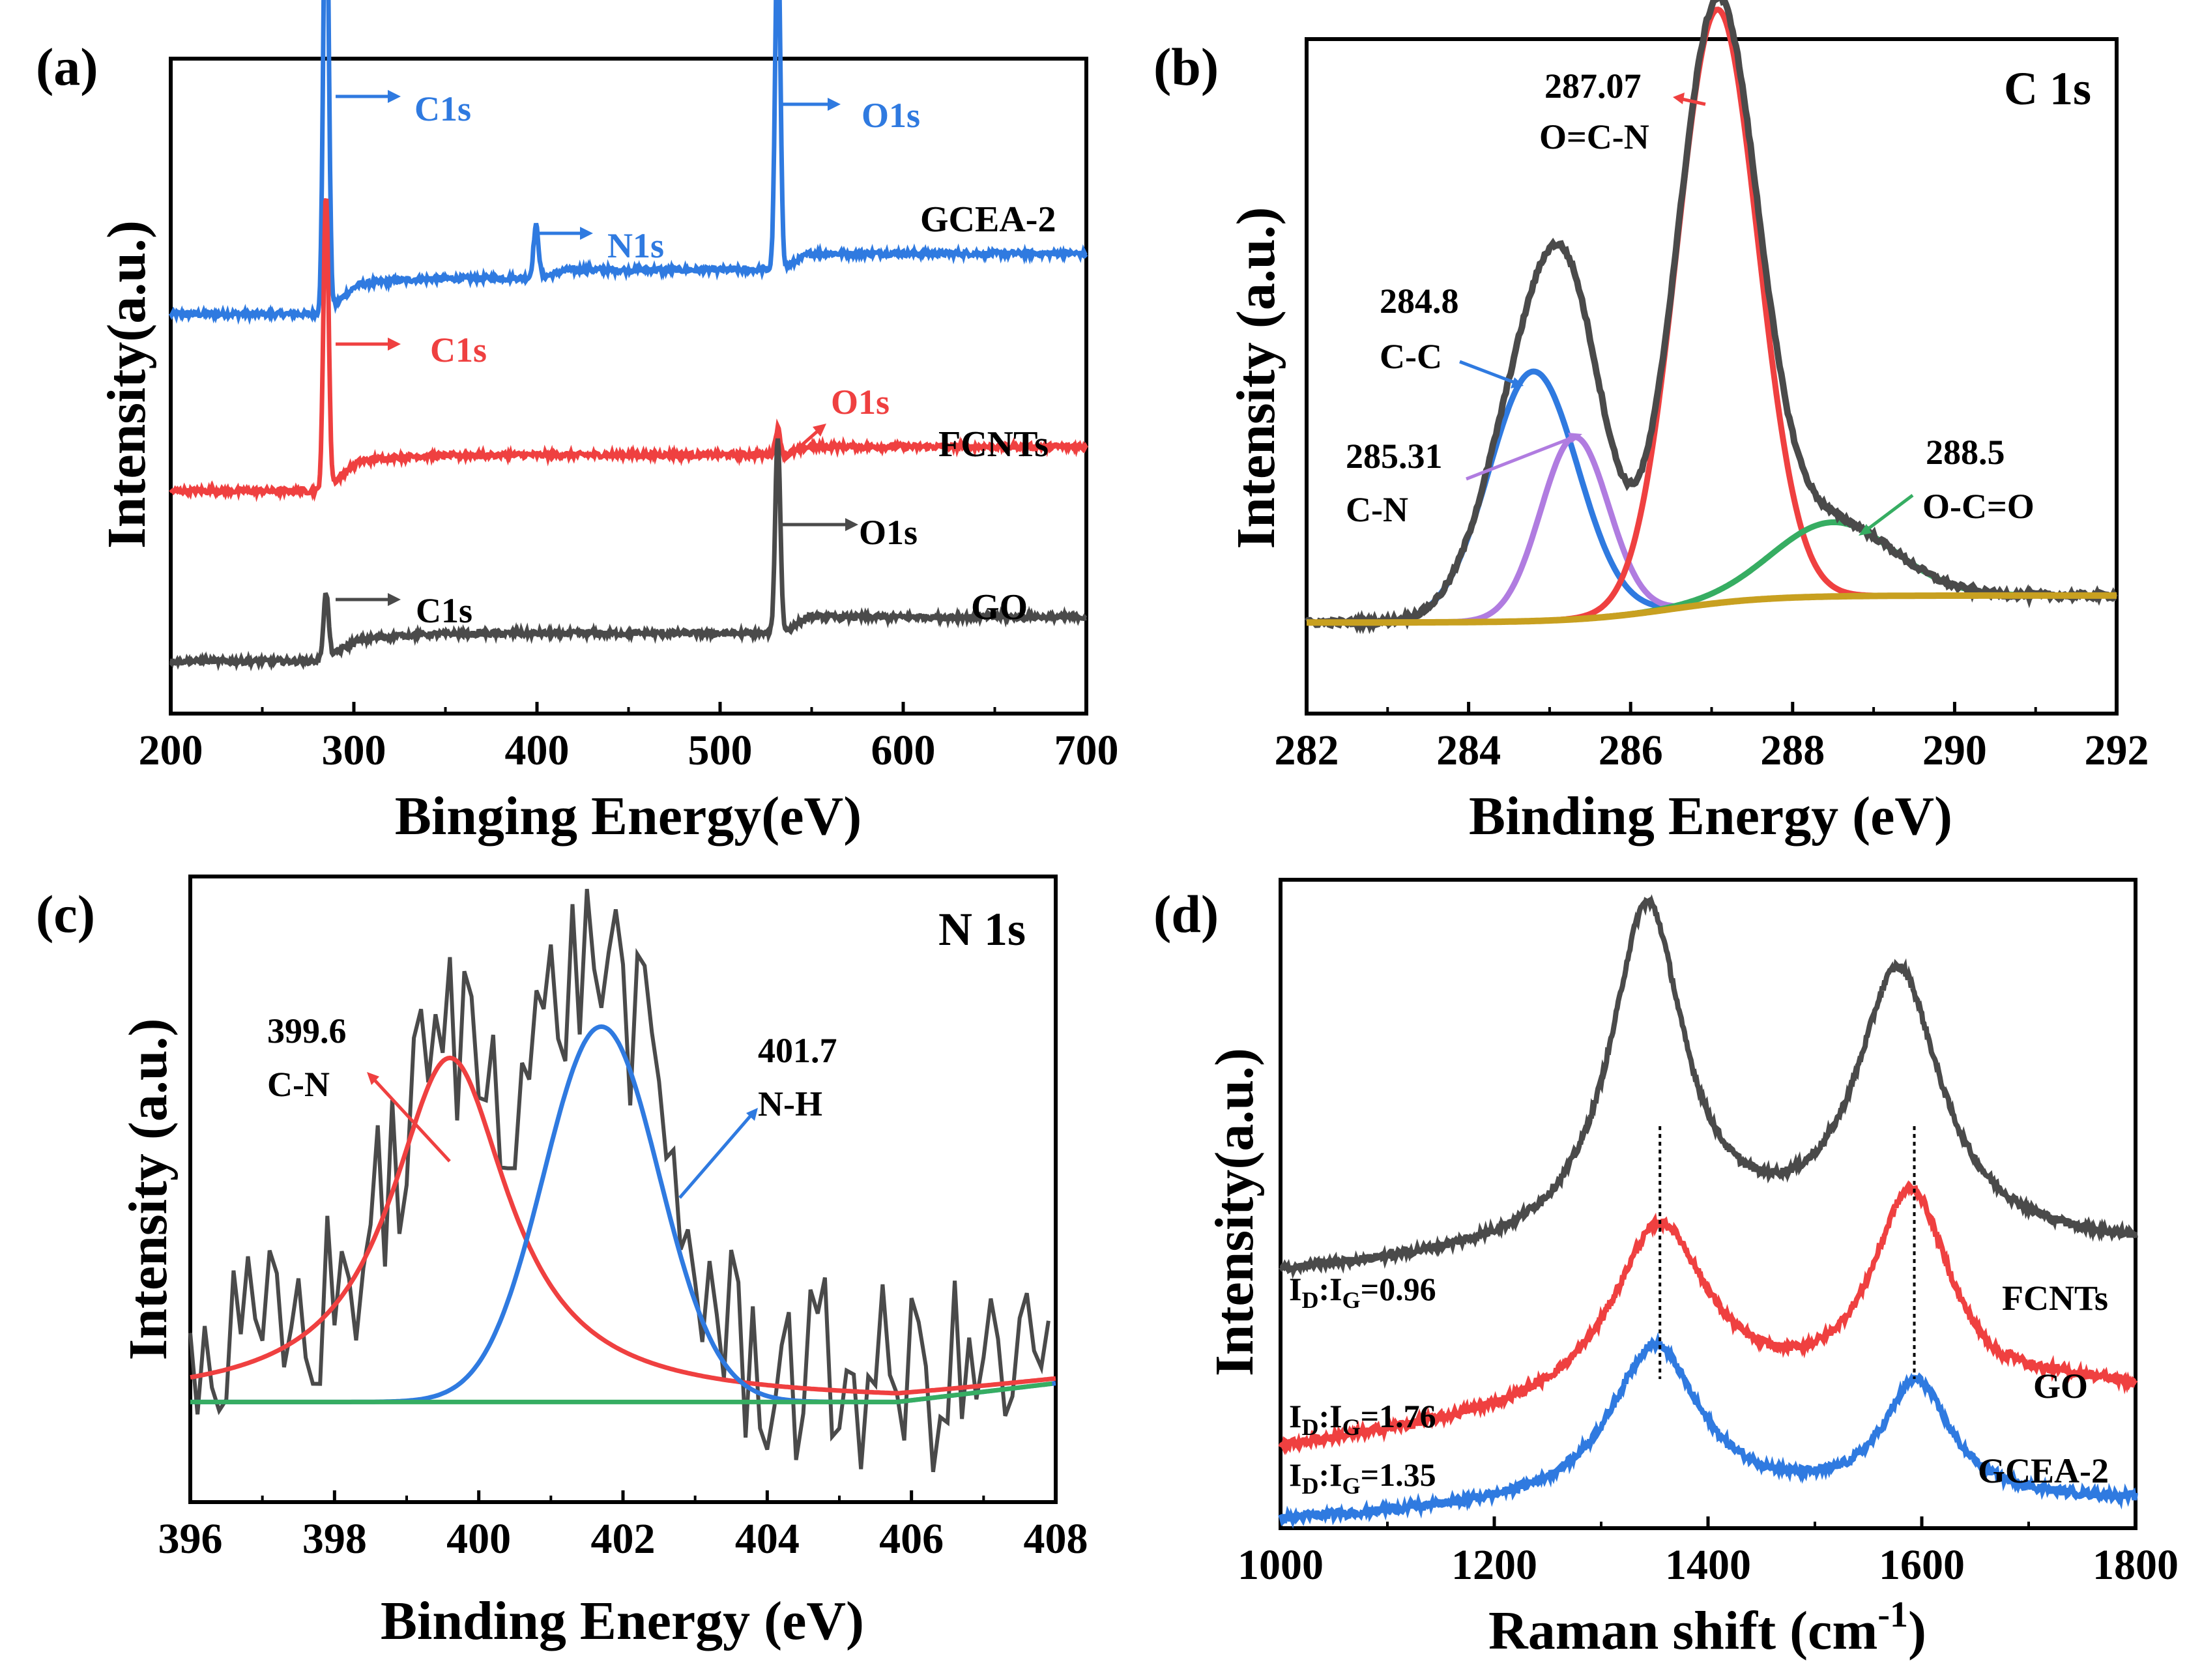  Describe the element at coordinates (1593, 86) in the screenshot. I see `peak-287-value: 287.07` at that location.